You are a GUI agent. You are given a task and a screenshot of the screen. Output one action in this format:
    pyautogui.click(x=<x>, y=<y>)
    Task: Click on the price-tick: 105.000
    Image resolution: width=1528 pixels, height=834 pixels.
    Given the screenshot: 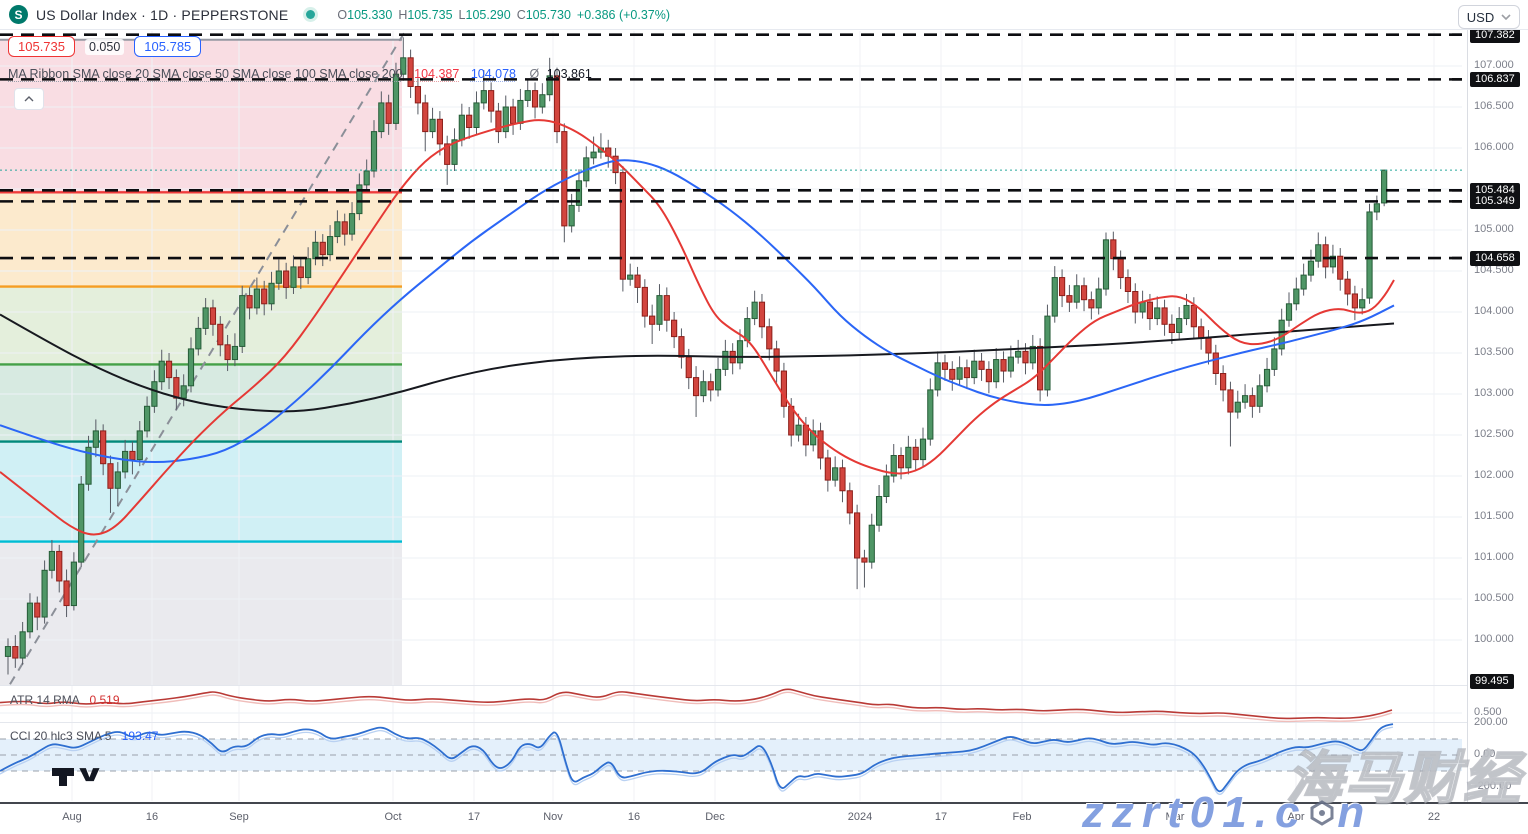 What is the action you would take?
    pyautogui.click(x=1494, y=229)
    